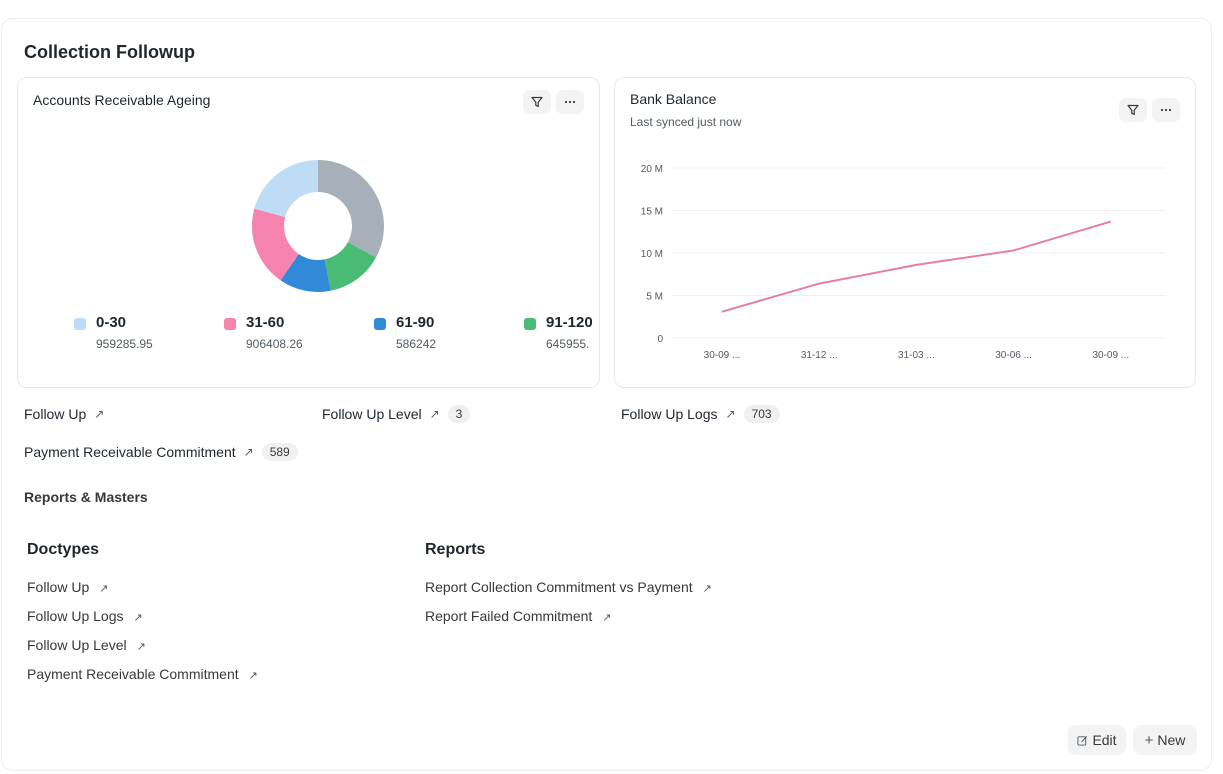  What do you see at coordinates (415, 322) in the screenshot?
I see `legend-label: 61-90` at bounding box center [415, 322].